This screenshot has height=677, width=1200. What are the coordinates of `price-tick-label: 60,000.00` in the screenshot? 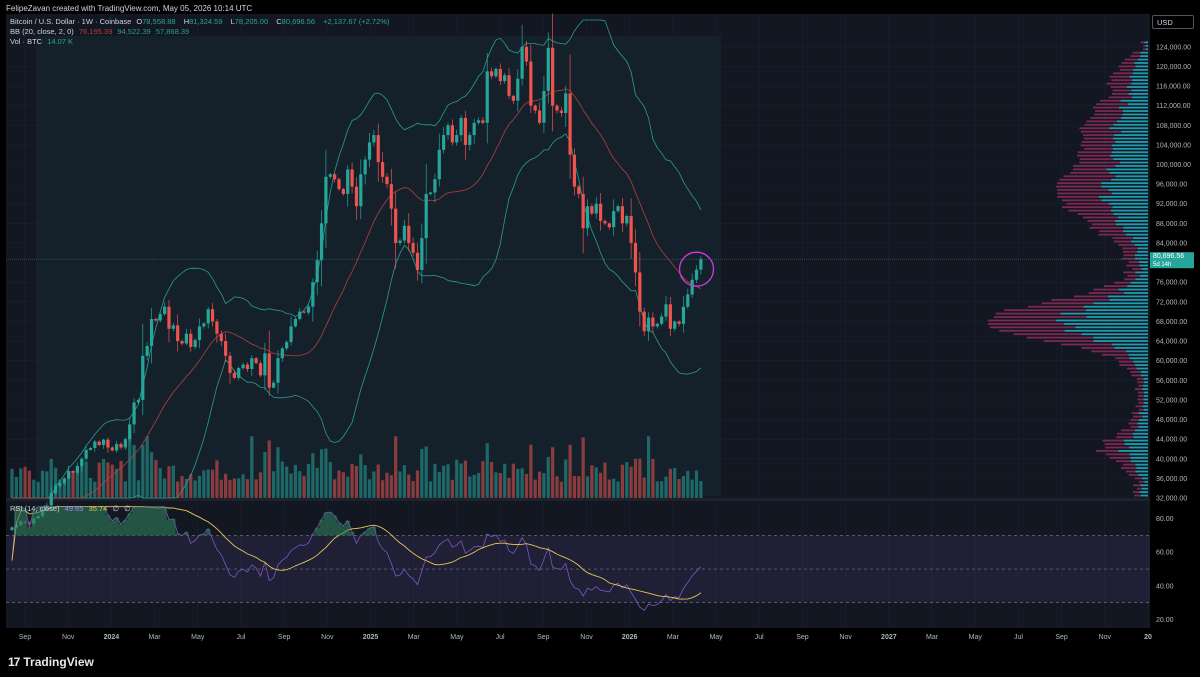 It's located at (1171, 361).